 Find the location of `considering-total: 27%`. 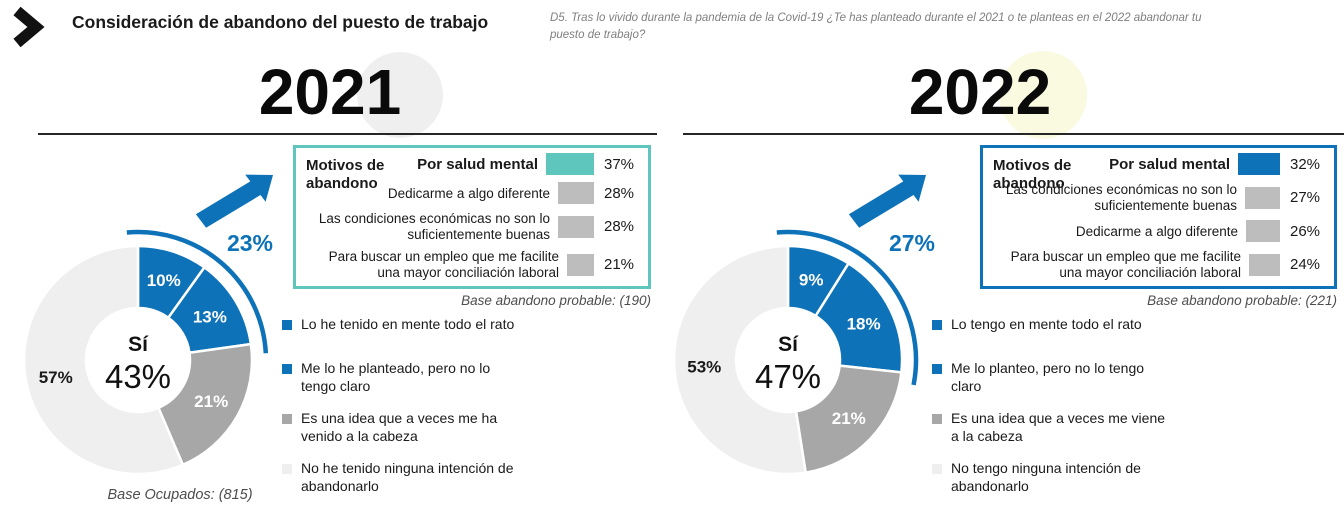

considering-total: 27% is located at coordinates (912, 243).